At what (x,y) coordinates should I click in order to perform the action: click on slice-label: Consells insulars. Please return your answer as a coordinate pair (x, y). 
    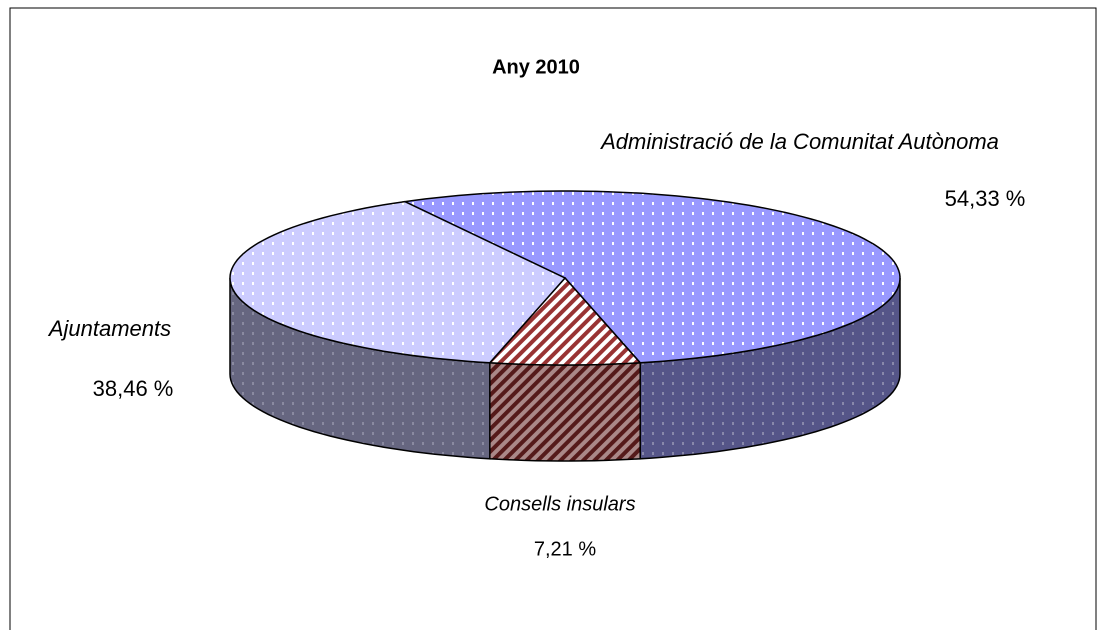
    Looking at the image, I should click on (559, 504).